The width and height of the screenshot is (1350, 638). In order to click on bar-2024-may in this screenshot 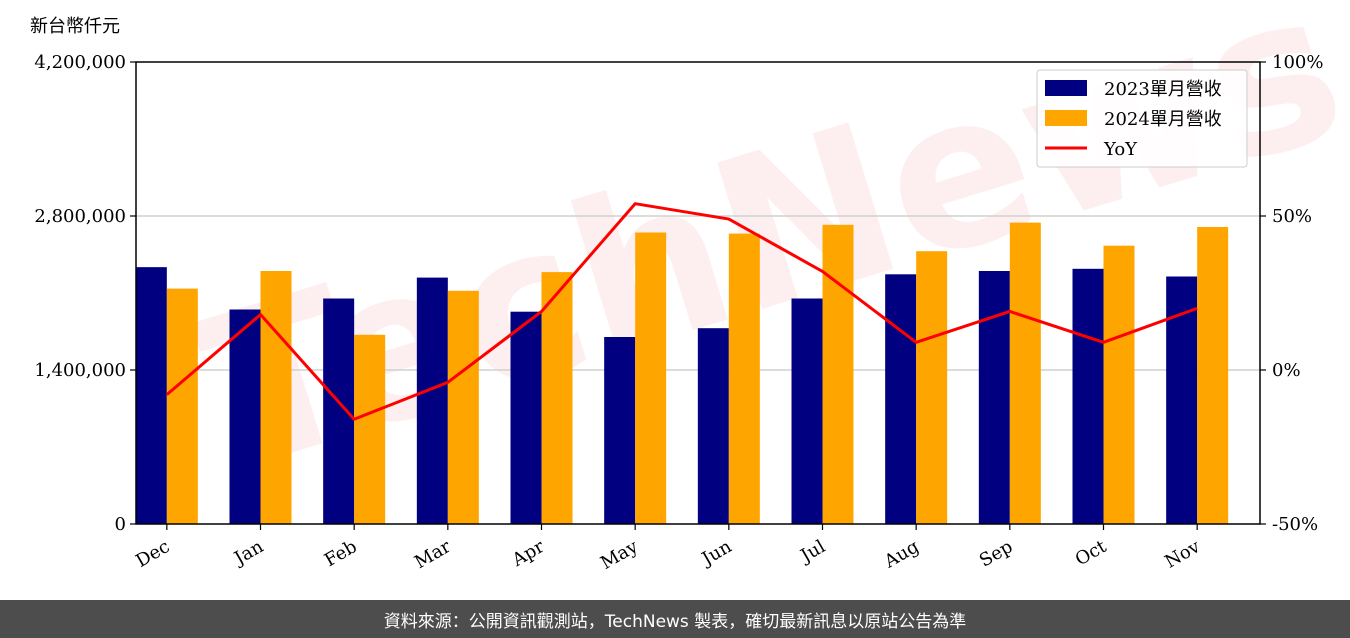, I will do `click(651, 378)`.